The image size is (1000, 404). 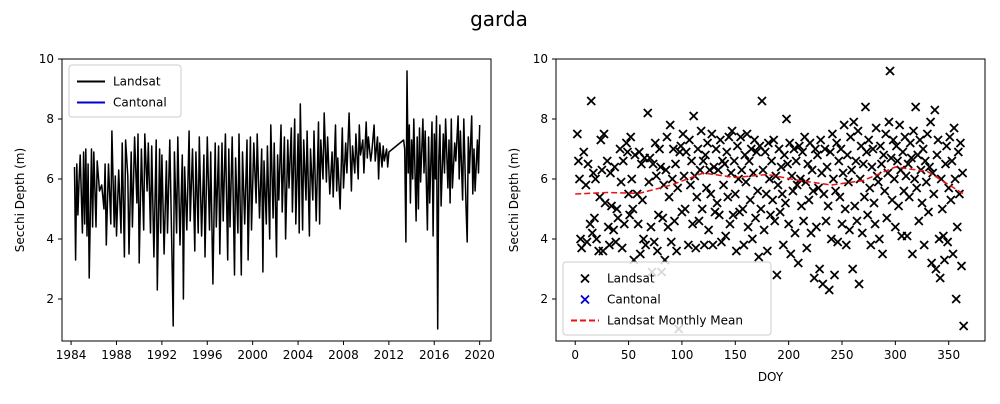 I want to click on legend-label: Cantonal, so click(x=140, y=103).